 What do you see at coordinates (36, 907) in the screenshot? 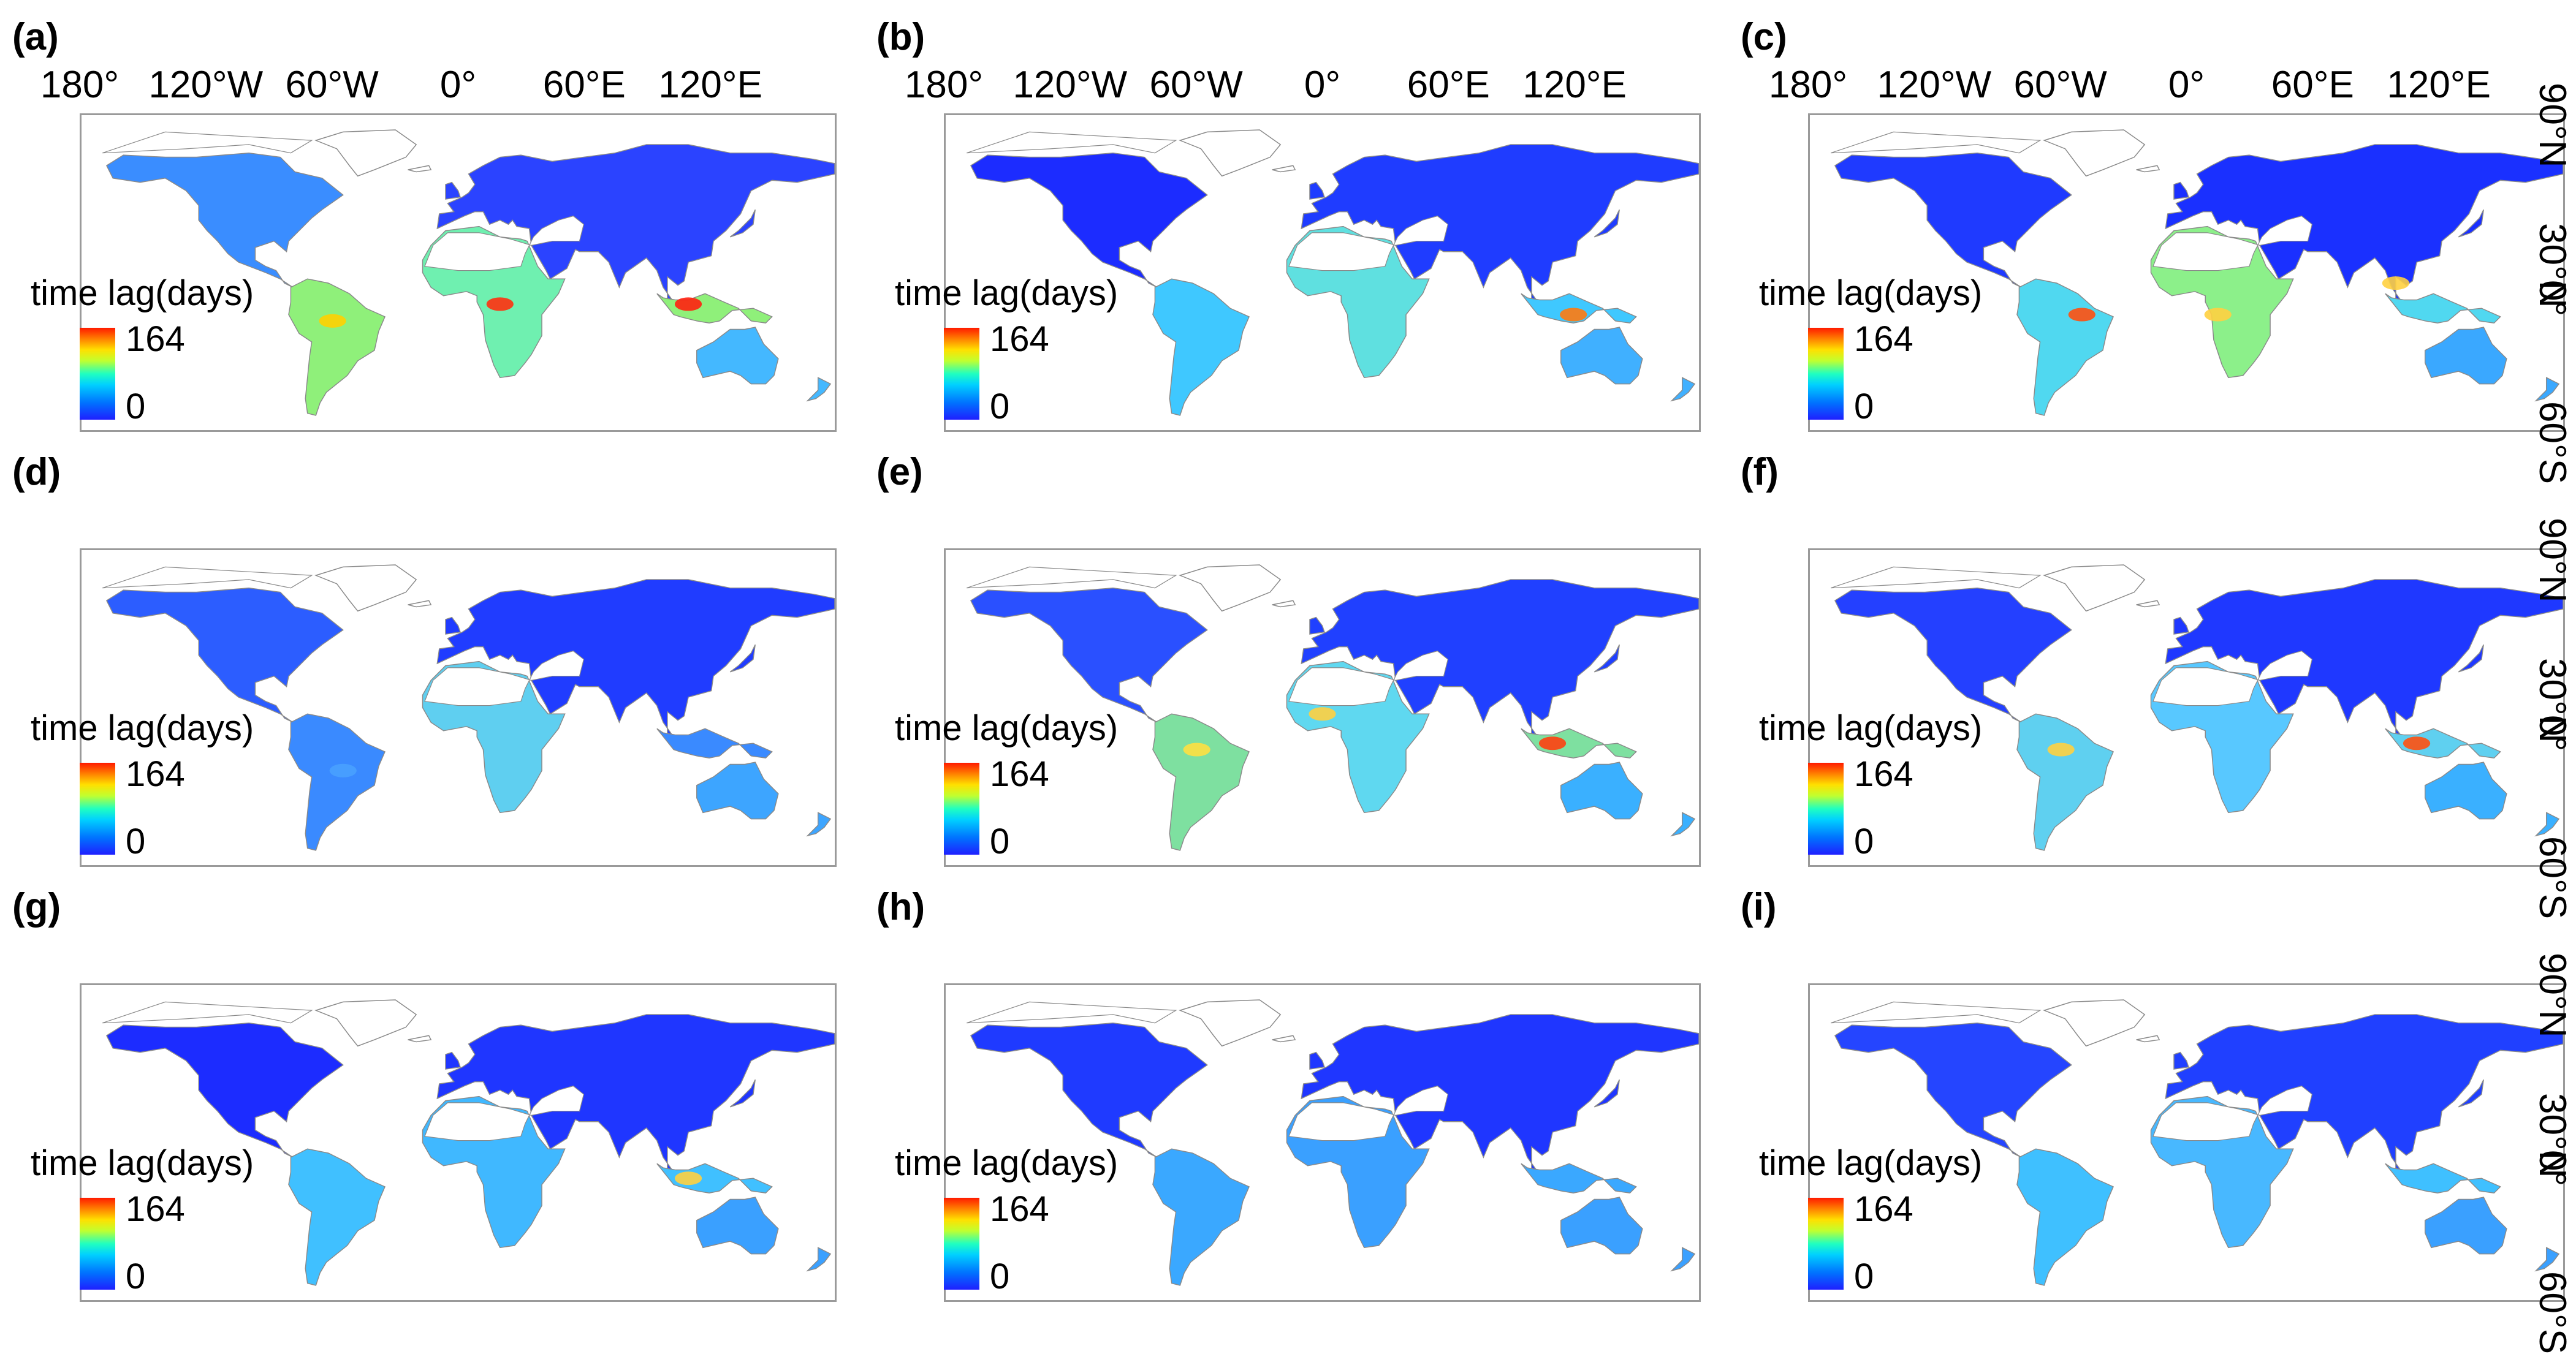
I see `panel-label: (g)` at bounding box center [36, 907].